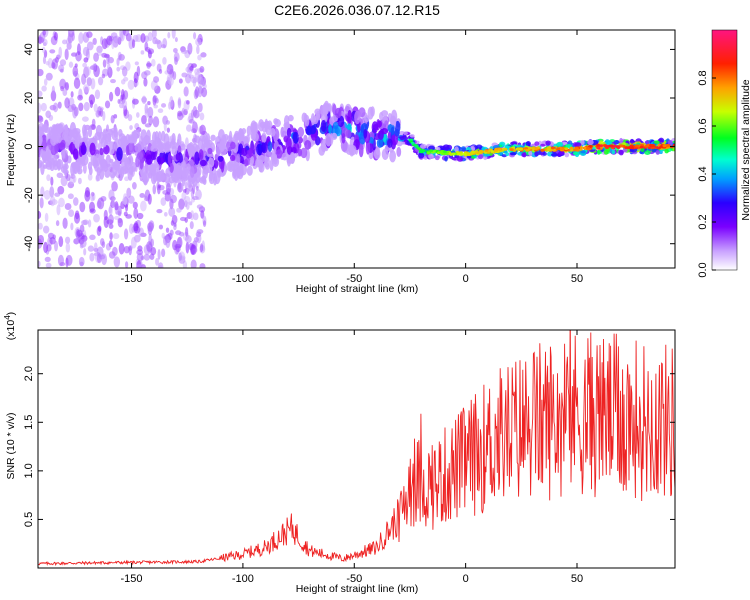 This screenshot has width=750, height=600. What do you see at coordinates (724, 150) in the screenshot?
I see `colorbar-gradient` at bounding box center [724, 150].